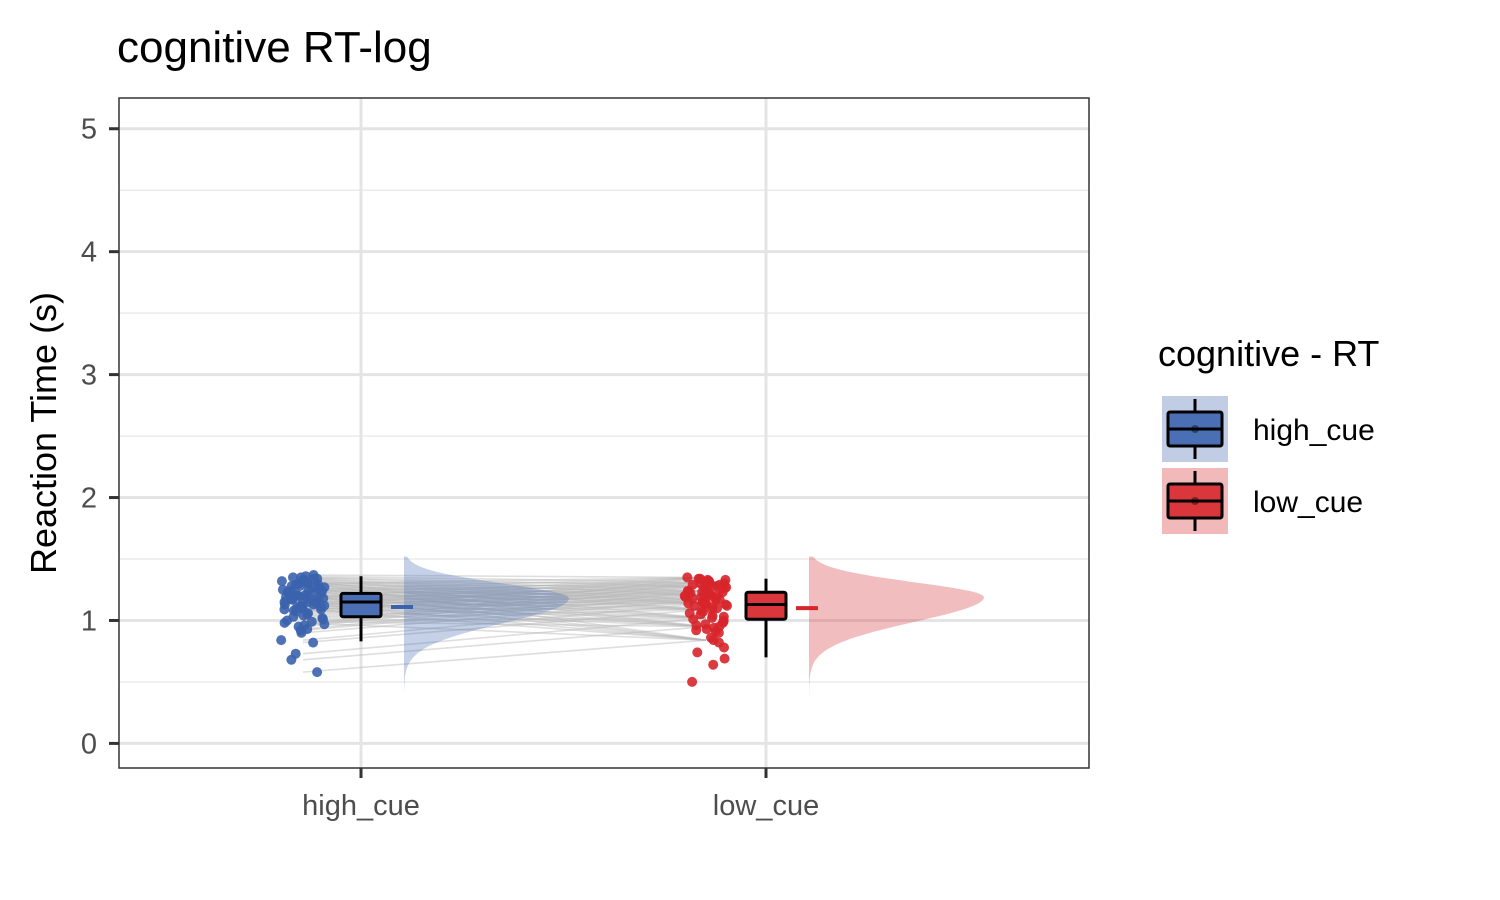  Describe the element at coordinates (1308, 502) in the screenshot. I see `legend-label-low_cue: low_cue` at that location.